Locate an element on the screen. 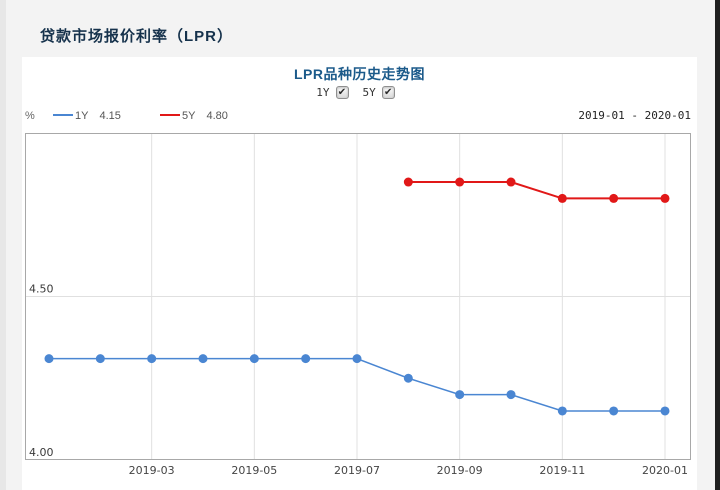 This screenshot has width=720, height=490. x-tick-label: 2019-09 is located at coordinates (460, 470).